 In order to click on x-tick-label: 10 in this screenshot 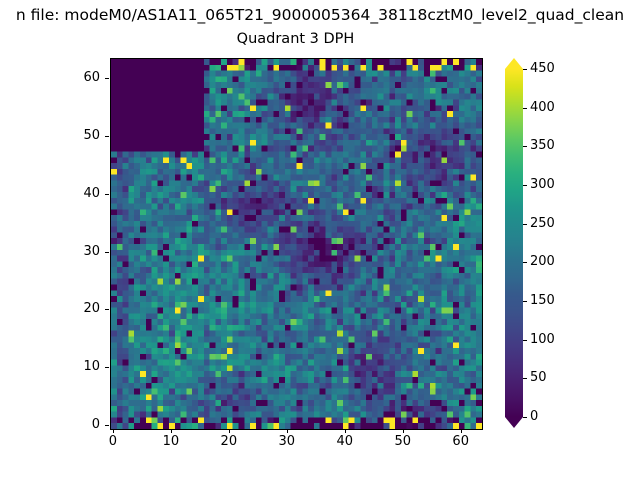, I will do `click(171, 441)`.